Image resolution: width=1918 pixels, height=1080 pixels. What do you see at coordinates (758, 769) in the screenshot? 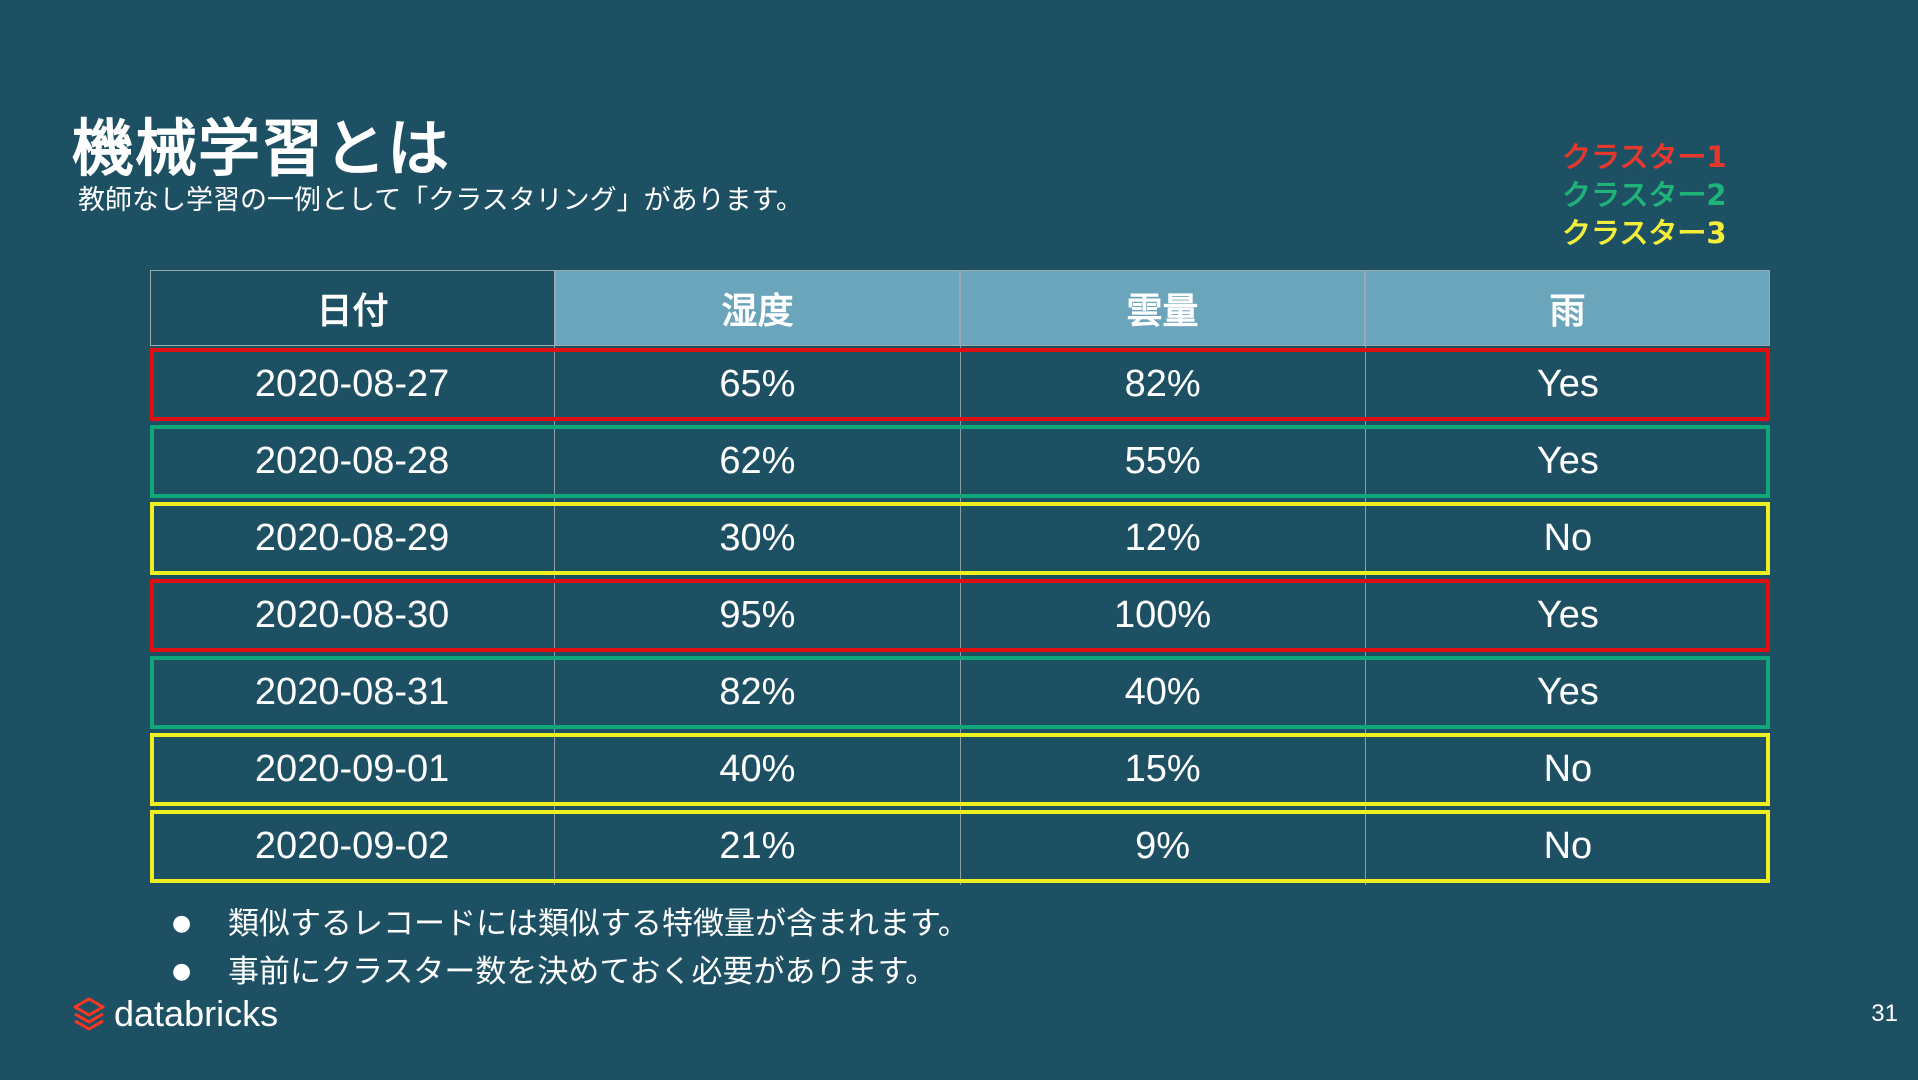
I see `cell-humidity: 40%` at bounding box center [758, 769].